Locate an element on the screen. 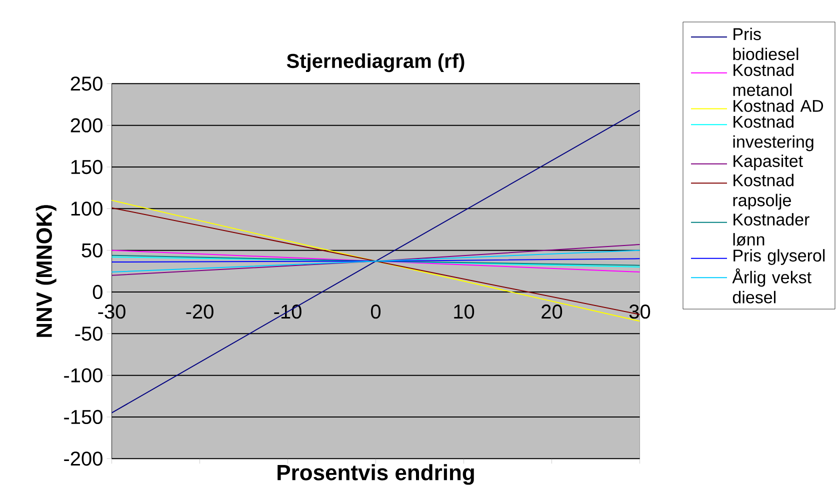  legend-label: Kostnad AD is located at coordinates (779, 105).